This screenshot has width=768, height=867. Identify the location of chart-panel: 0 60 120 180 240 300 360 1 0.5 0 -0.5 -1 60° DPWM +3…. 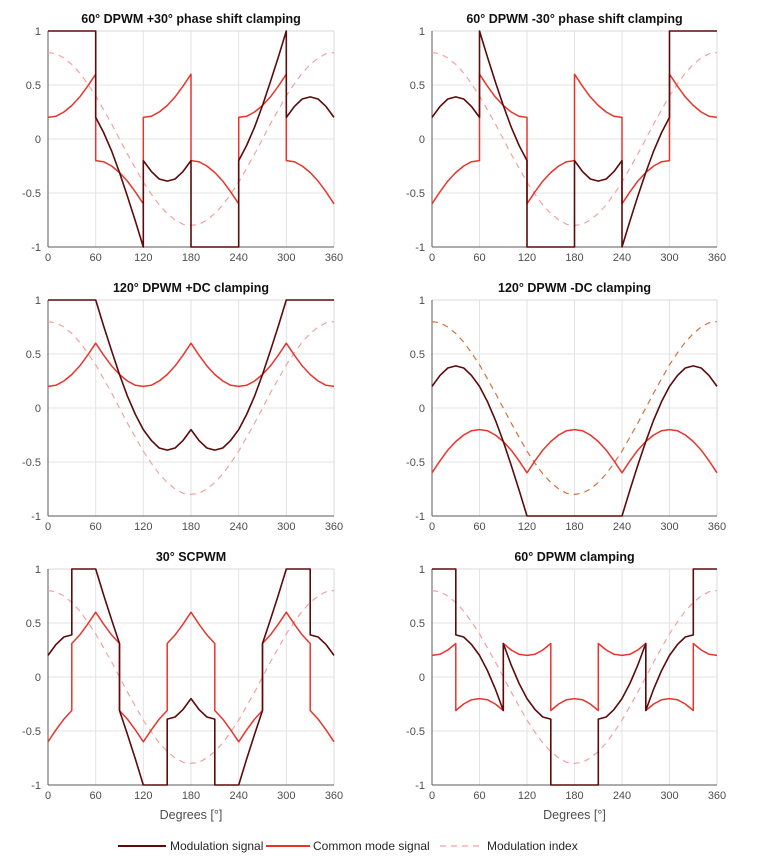
(182, 138).